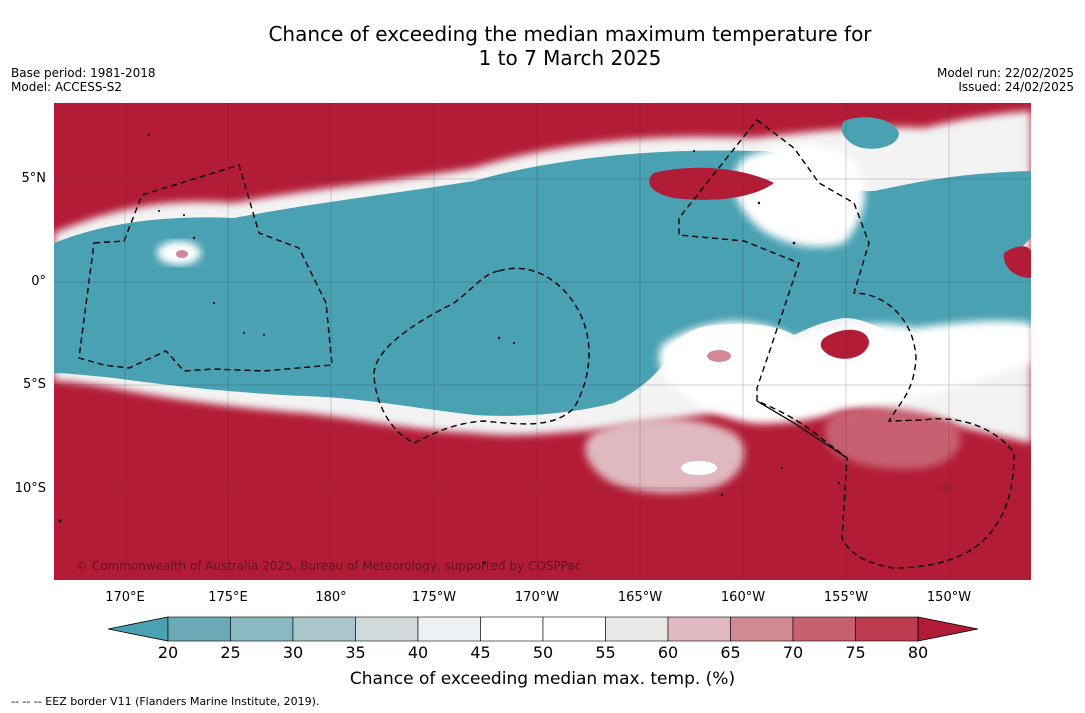 Image resolution: width=1085 pixels, height=713 pixels. Describe the element at coordinates (480, 652) in the screenshot. I see `colorbar-tick-label: 45` at that location.